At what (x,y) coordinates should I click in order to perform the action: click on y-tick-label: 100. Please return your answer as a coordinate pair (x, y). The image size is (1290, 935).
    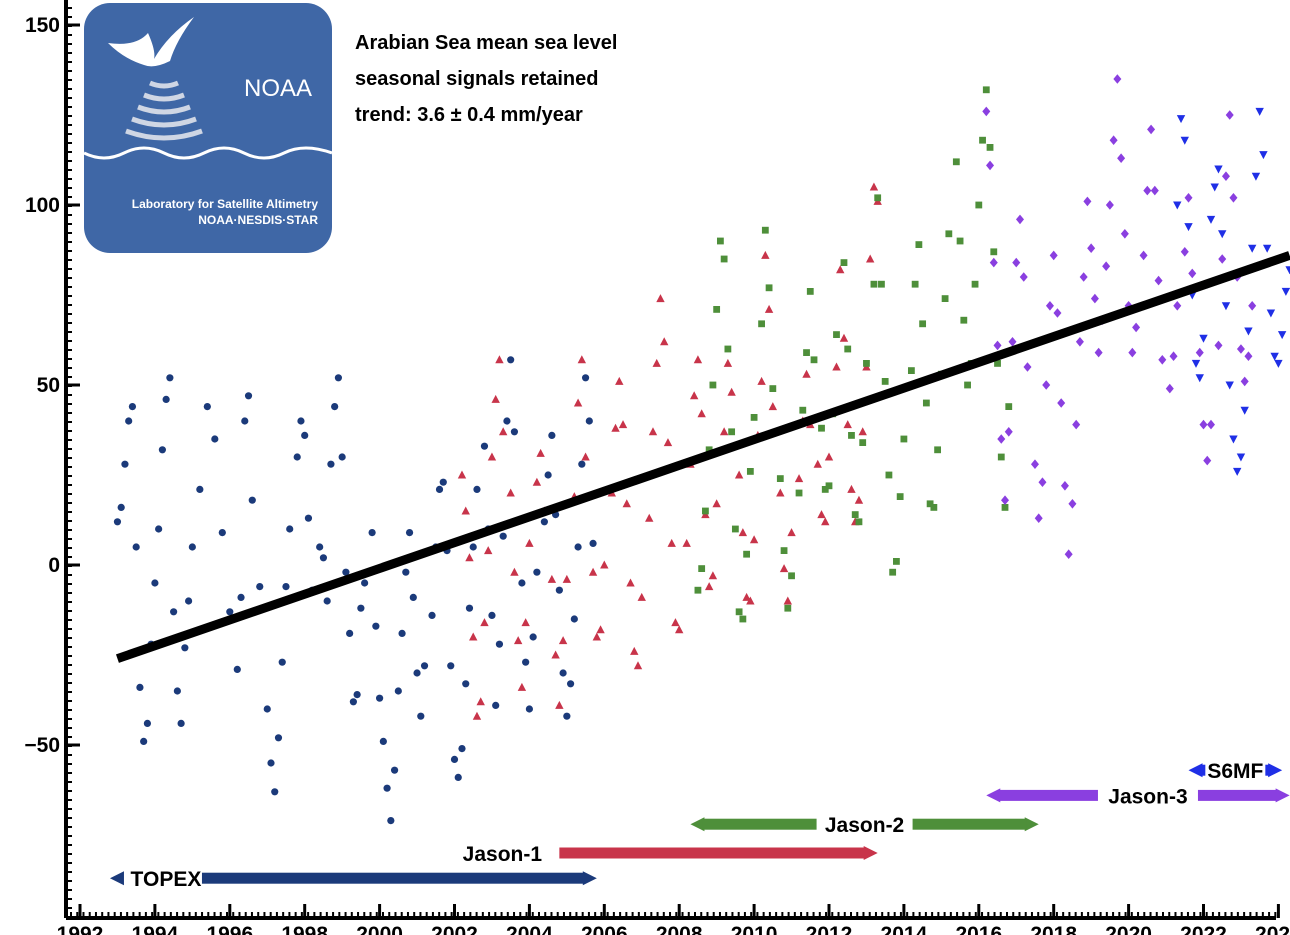
    Looking at the image, I should click on (42, 205).